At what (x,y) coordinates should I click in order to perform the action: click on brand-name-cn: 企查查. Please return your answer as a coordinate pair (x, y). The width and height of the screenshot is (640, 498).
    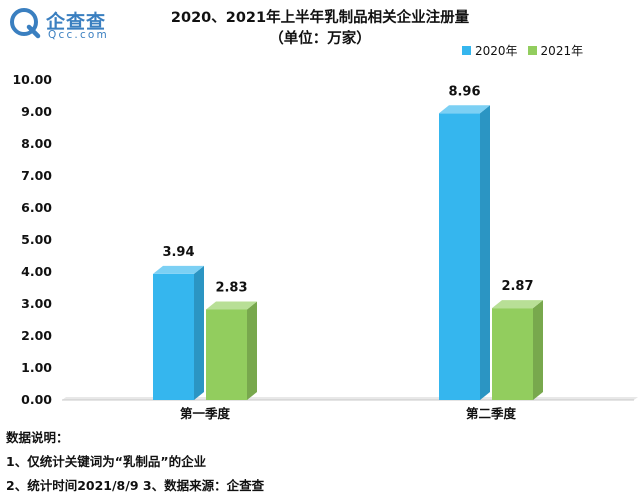
    Looking at the image, I should click on (76, 22).